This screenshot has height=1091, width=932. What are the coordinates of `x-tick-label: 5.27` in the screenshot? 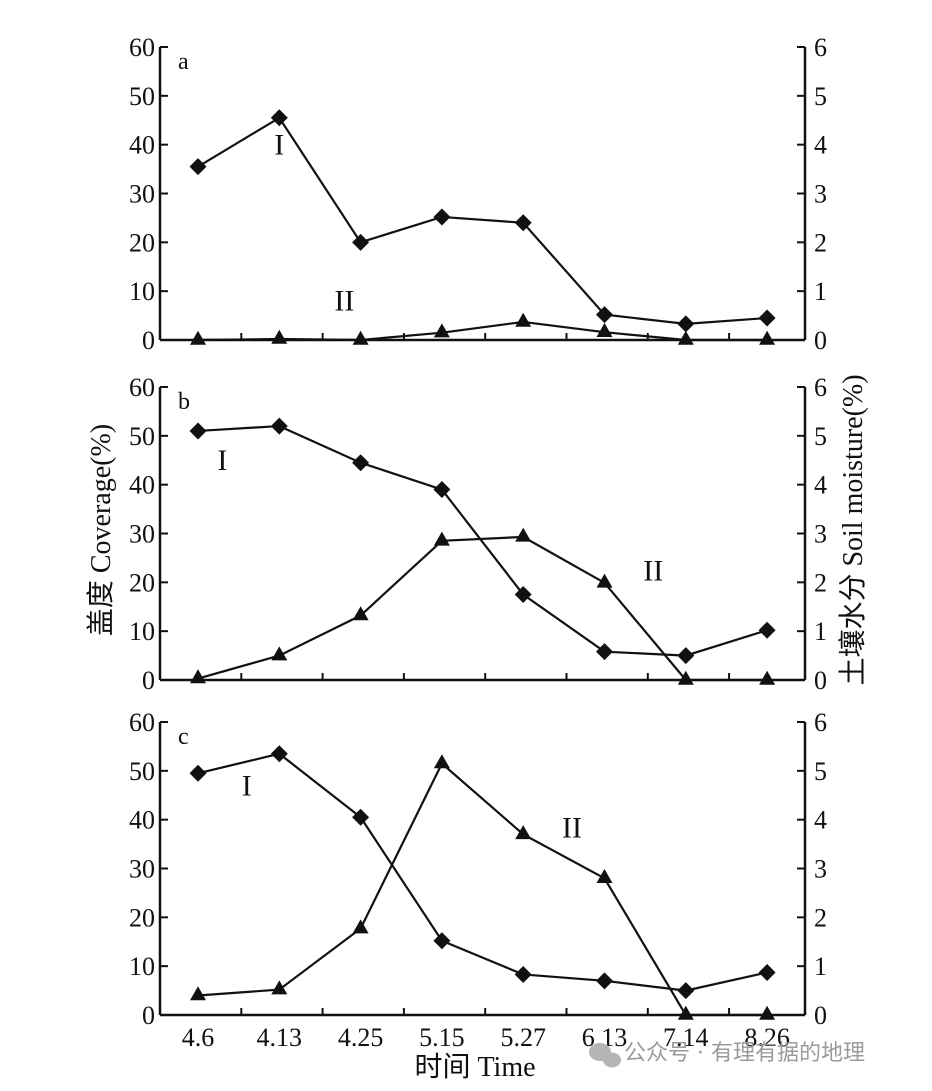 It's located at (523, 1037).